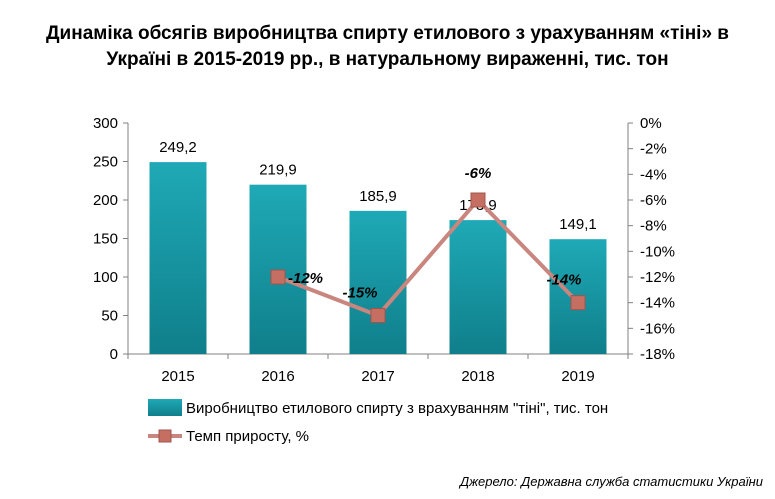 Image resolution: width=775 pixels, height=499 pixels. I want to click on right-axis-tick-label: -6%, so click(653, 200).